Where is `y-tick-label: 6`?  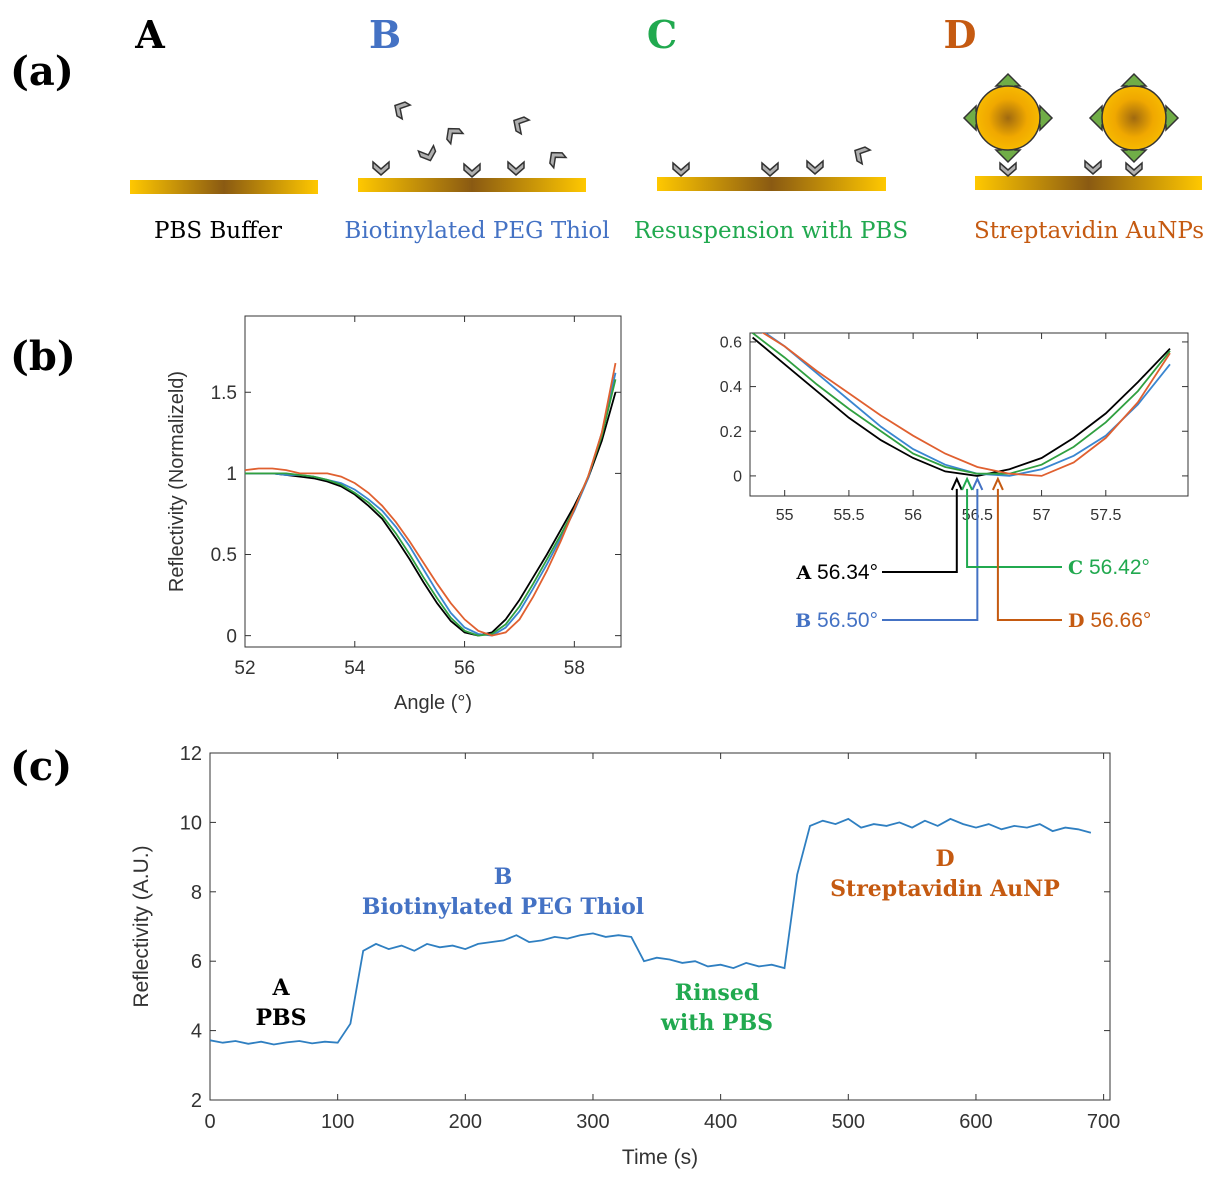
y-tick-label: 6 is located at coordinates (196, 962).